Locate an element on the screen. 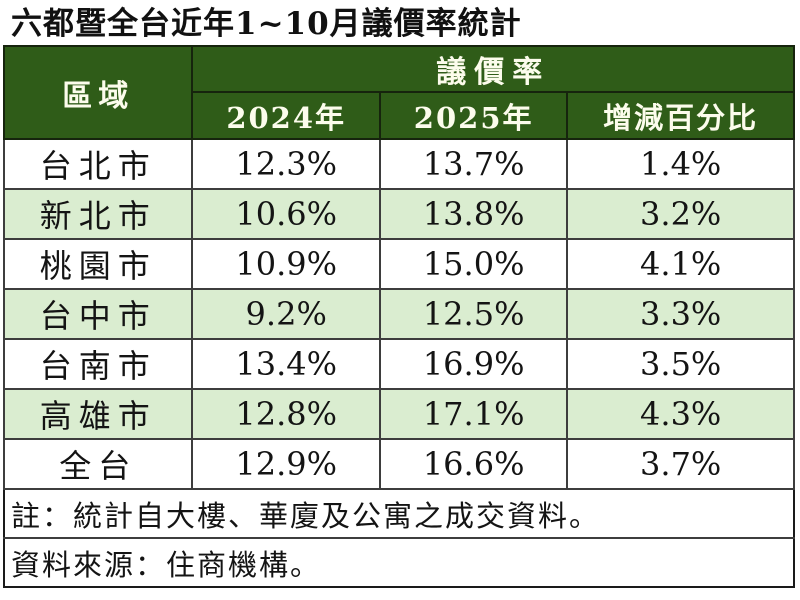 The height and width of the screenshot is (600, 800). table-row-taipei: 台北市 12.3% 13.7% 1.4% is located at coordinates (398, 164).